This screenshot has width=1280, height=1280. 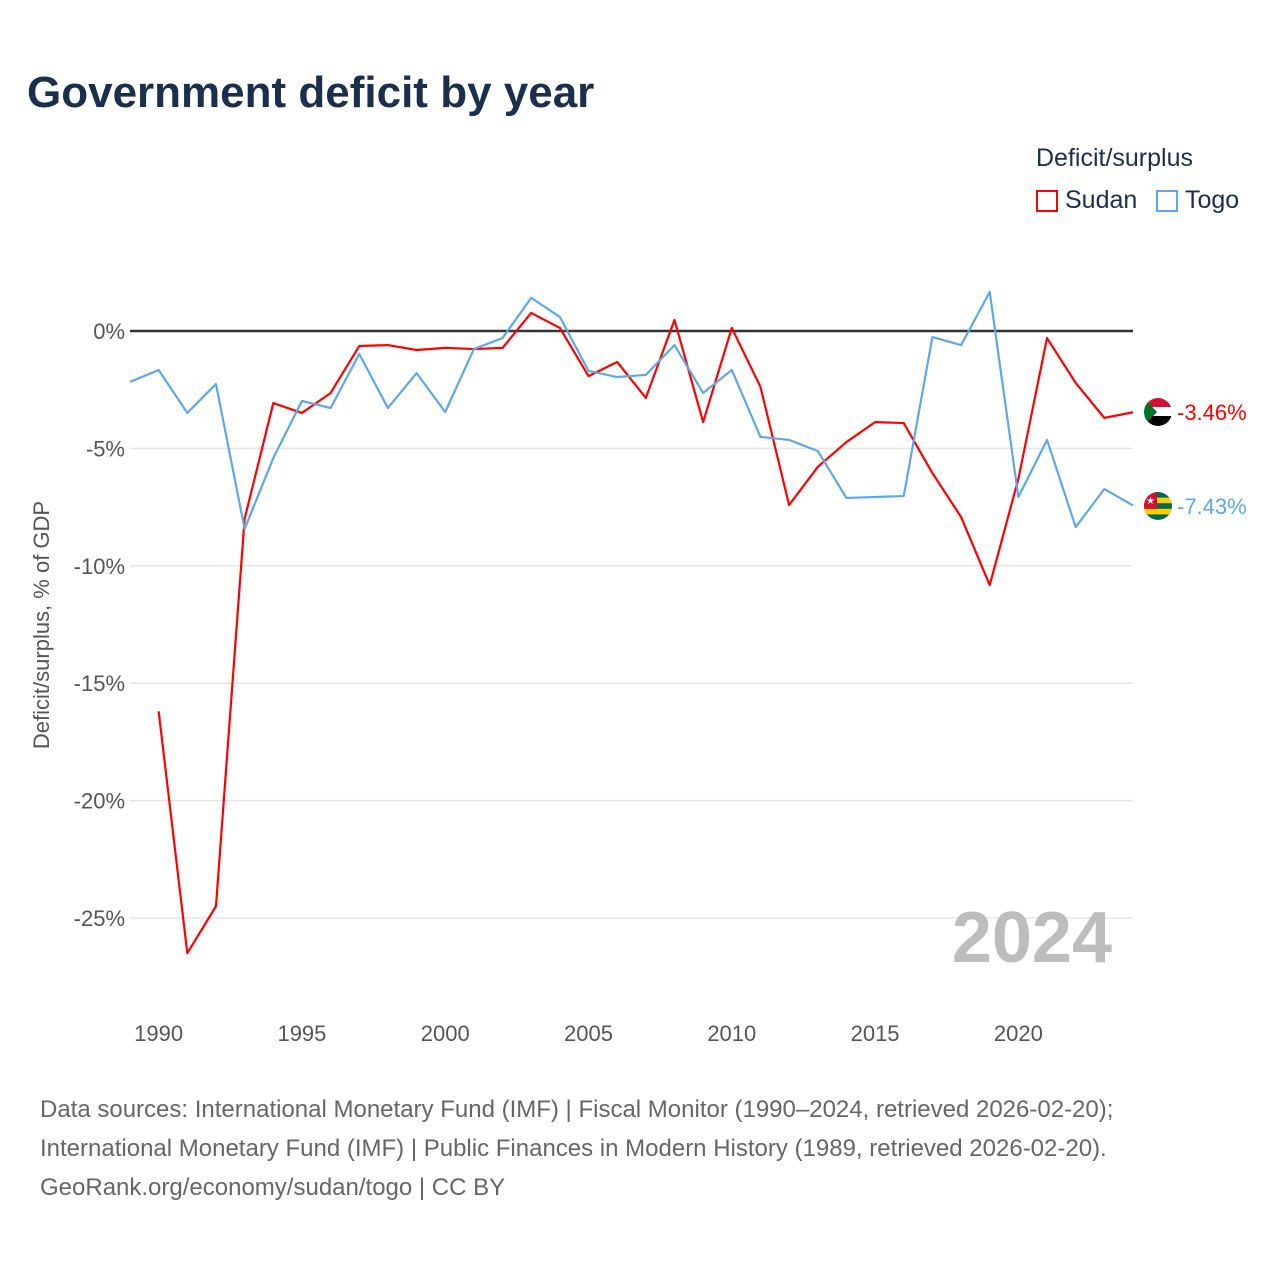 I want to click on legend-item-sudan: Sudan, so click(x=1086, y=200).